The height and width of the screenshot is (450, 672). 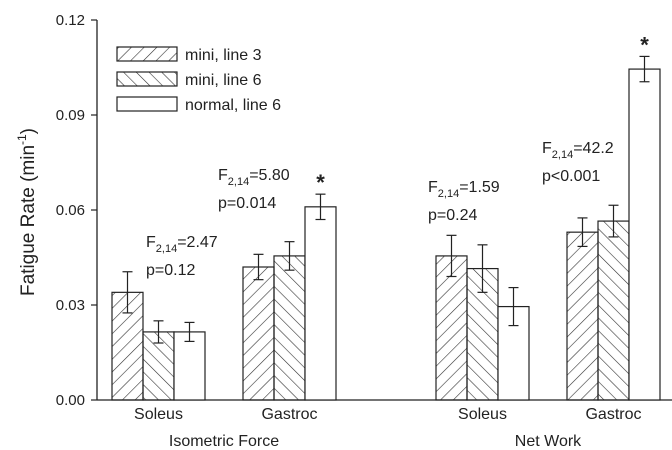 What do you see at coordinates (464, 189) in the screenshot?
I see `f-statistic-label: F2,14=1.59` at bounding box center [464, 189].